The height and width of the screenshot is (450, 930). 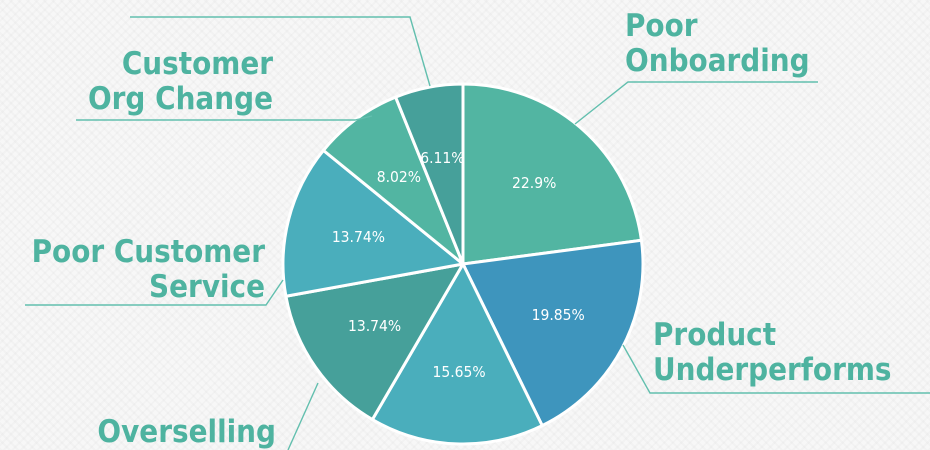 I want to click on slice-category-label-line: Poor Customer, so click(x=149, y=252).